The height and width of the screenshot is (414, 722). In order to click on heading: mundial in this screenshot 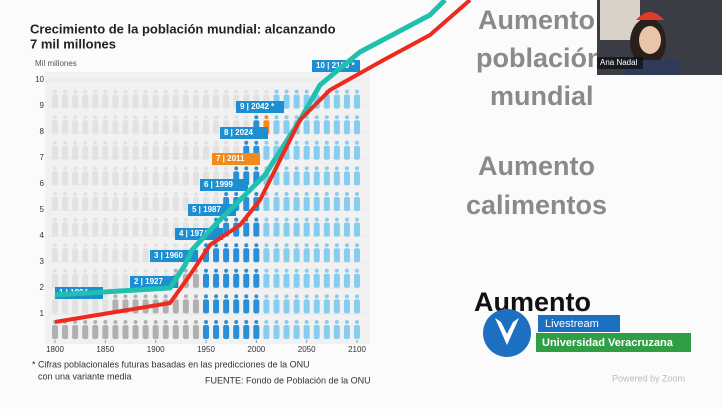, I will do `click(542, 96)`.